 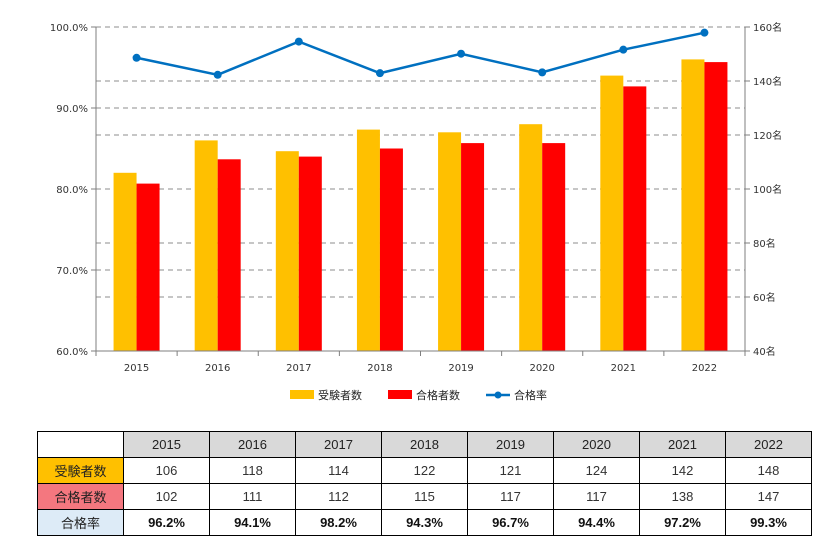 I want to click on legend-label: 受験者数, so click(x=340, y=395).